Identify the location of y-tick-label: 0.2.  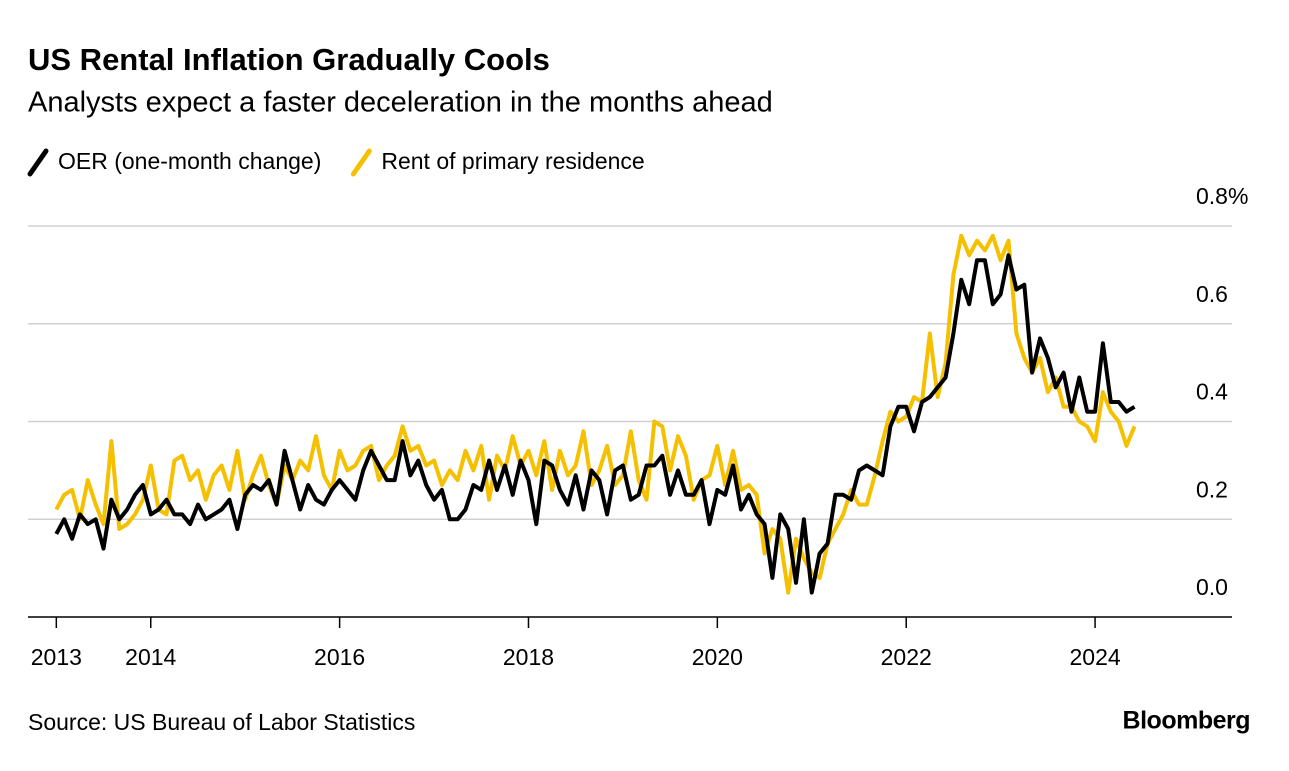
(1212, 489).